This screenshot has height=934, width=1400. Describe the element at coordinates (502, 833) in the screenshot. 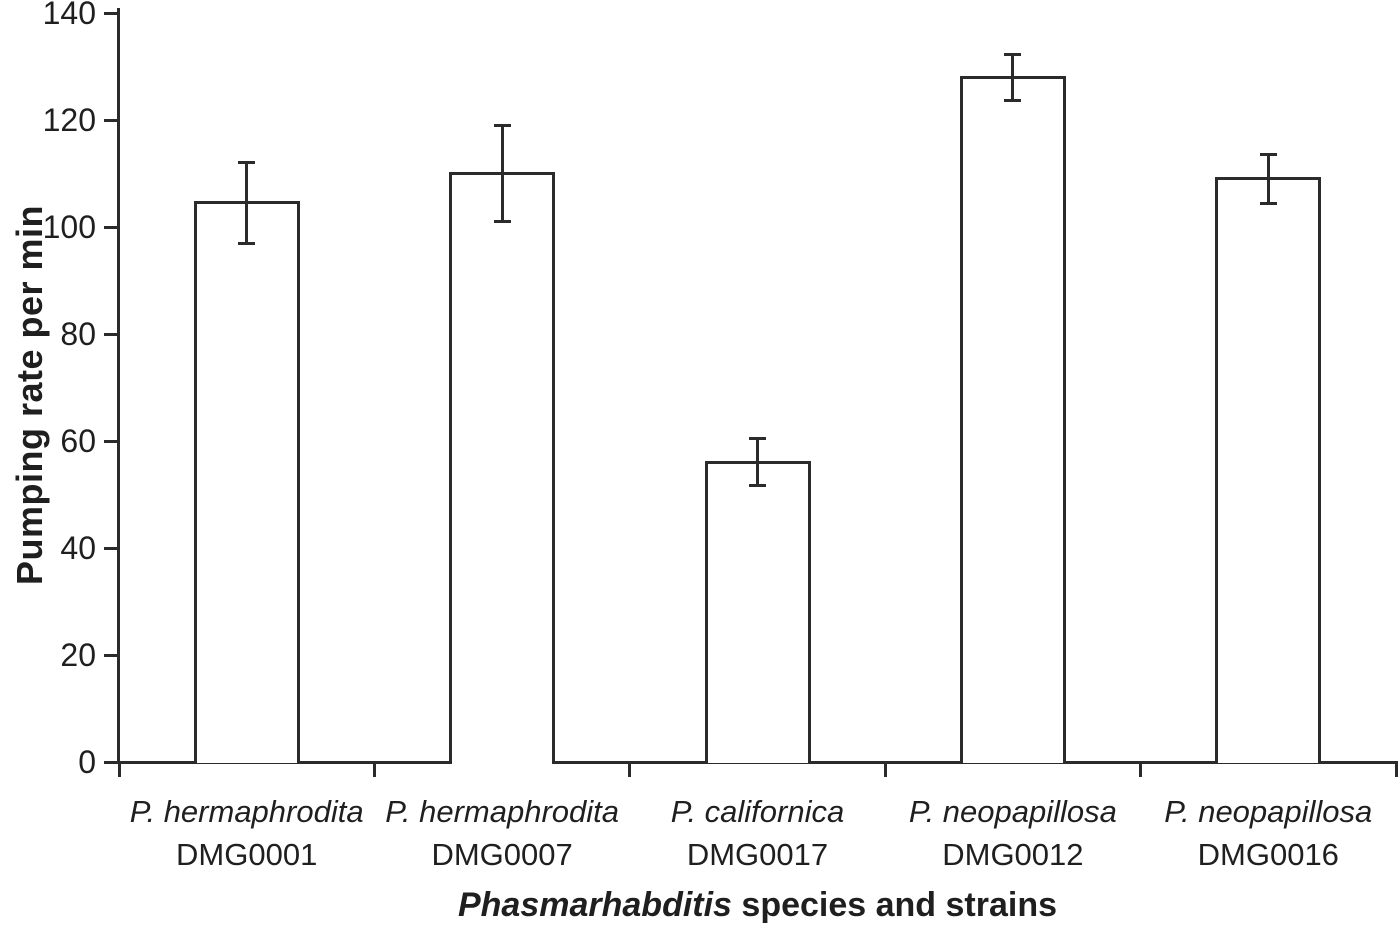

I see `x-category-label: P. hermaphrodita DMG0007` at that location.